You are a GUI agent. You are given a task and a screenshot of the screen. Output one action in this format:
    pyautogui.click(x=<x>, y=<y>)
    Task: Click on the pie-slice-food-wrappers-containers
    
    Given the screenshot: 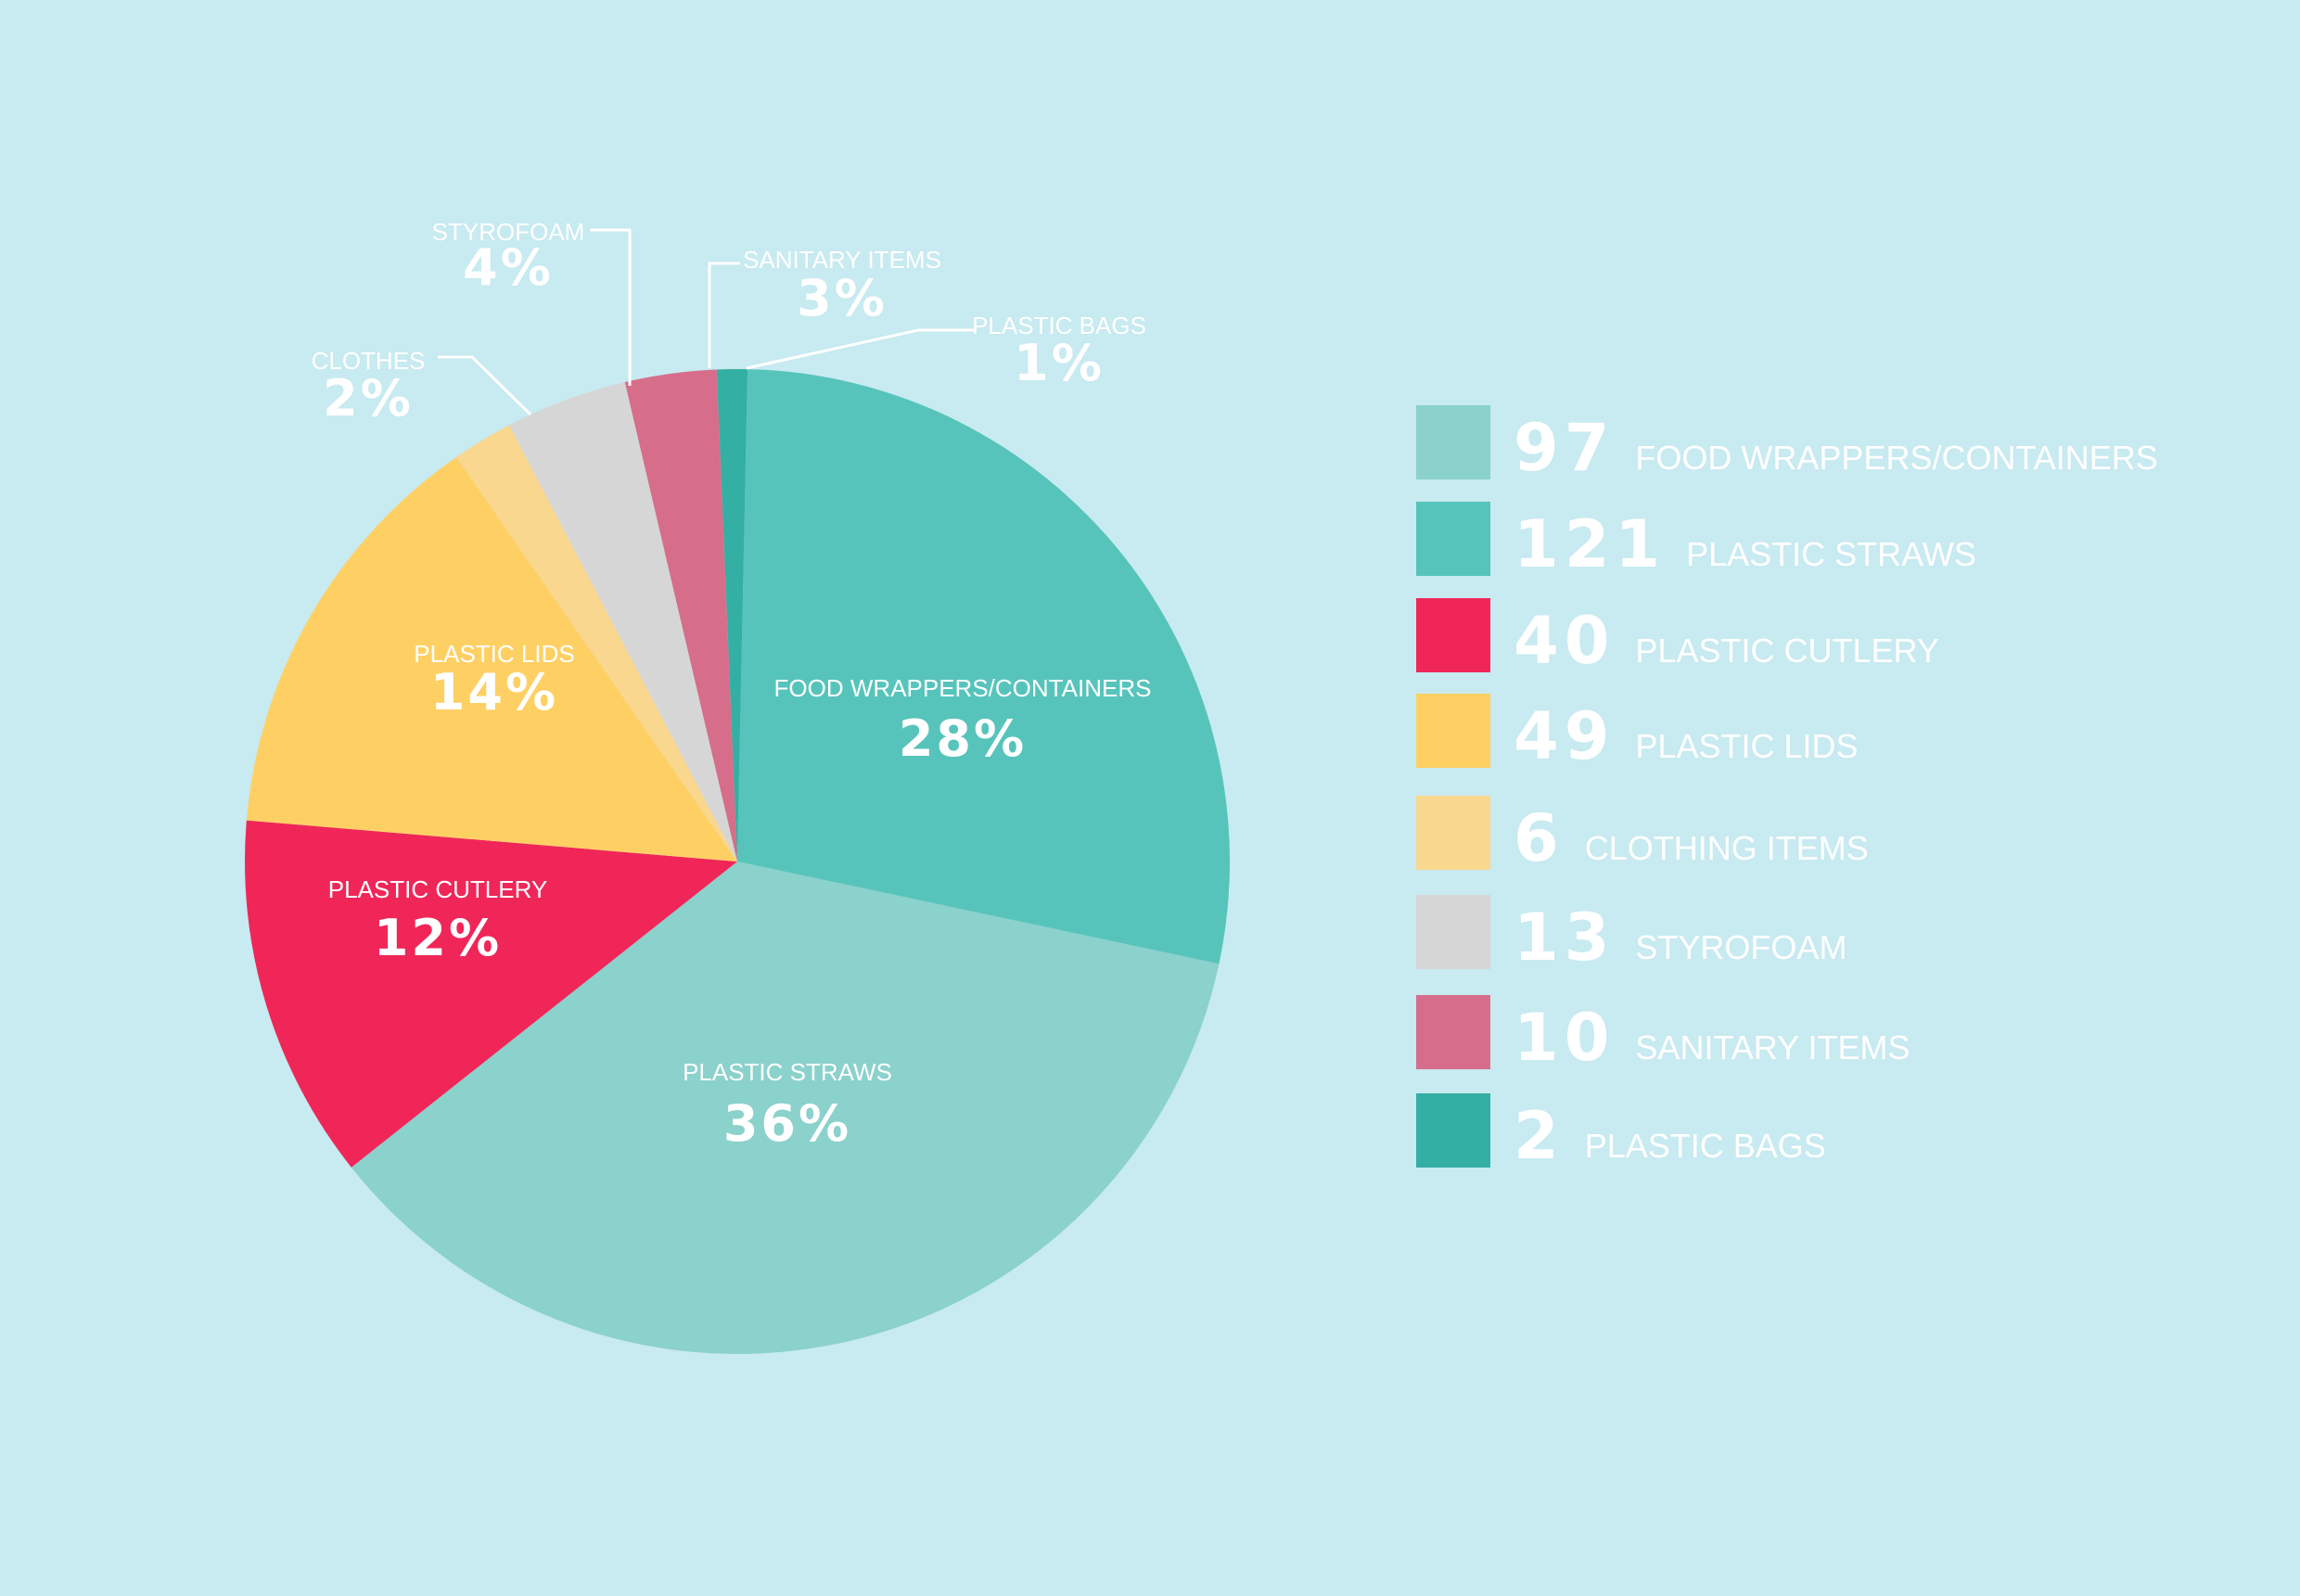 What is the action you would take?
    pyautogui.click(x=984, y=666)
    